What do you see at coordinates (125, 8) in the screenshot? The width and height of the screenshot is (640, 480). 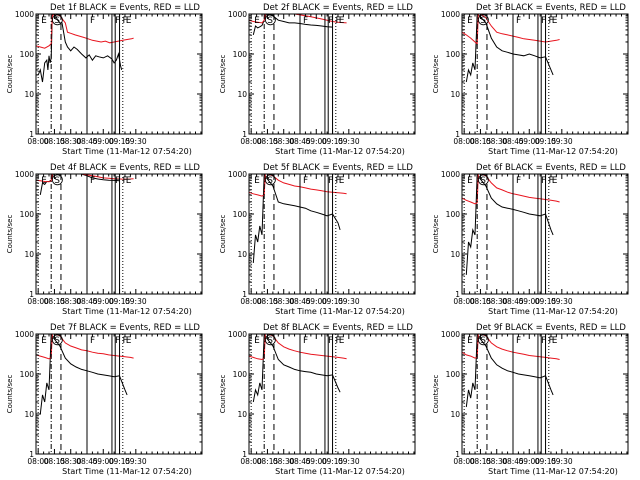 I see `chart-title: Det 1f BLACK = Events, RED = LLD` at bounding box center [125, 8].